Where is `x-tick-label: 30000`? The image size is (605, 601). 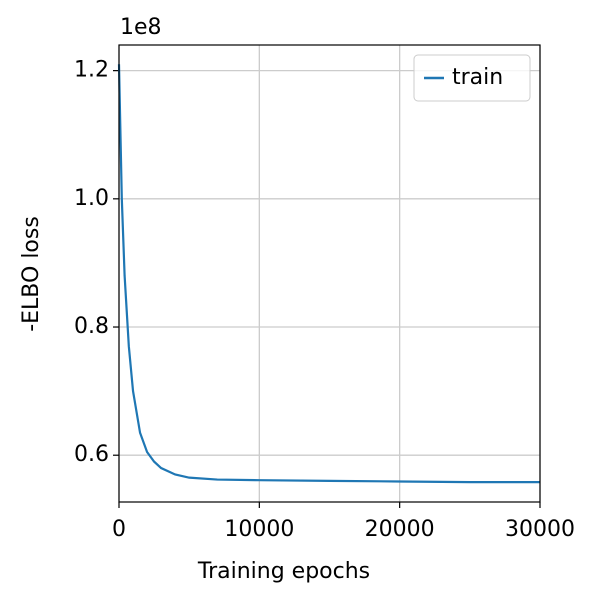
x-tick-label: 30000 is located at coordinates (540, 529).